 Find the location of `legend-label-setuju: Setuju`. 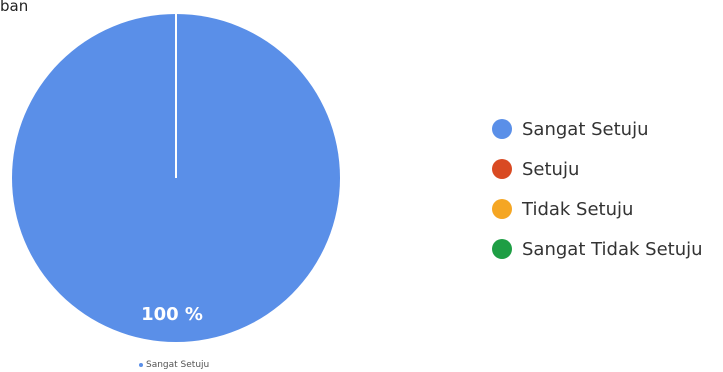

legend-label-setuju: Setuju is located at coordinates (551, 169).